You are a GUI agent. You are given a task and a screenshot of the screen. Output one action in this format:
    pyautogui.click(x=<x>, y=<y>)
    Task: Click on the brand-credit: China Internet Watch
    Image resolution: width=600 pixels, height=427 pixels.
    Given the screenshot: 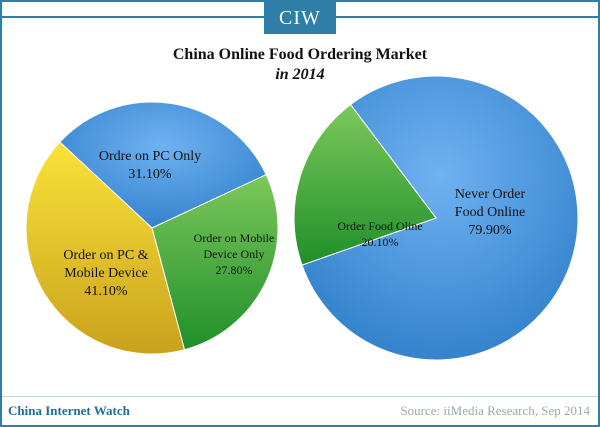 What is the action you would take?
    pyautogui.click(x=69, y=410)
    